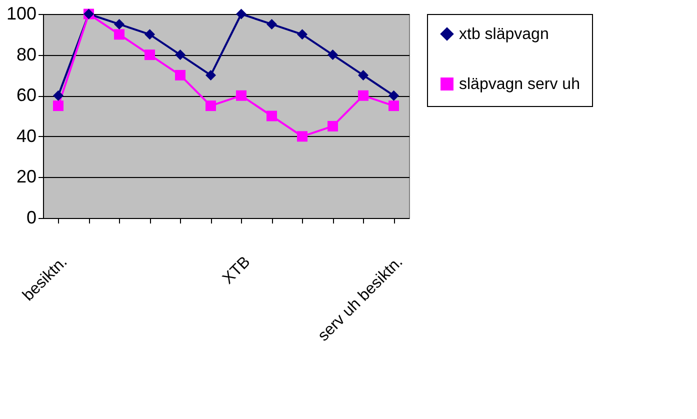  I want to click on y-tick-label: 20, so click(26, 176).